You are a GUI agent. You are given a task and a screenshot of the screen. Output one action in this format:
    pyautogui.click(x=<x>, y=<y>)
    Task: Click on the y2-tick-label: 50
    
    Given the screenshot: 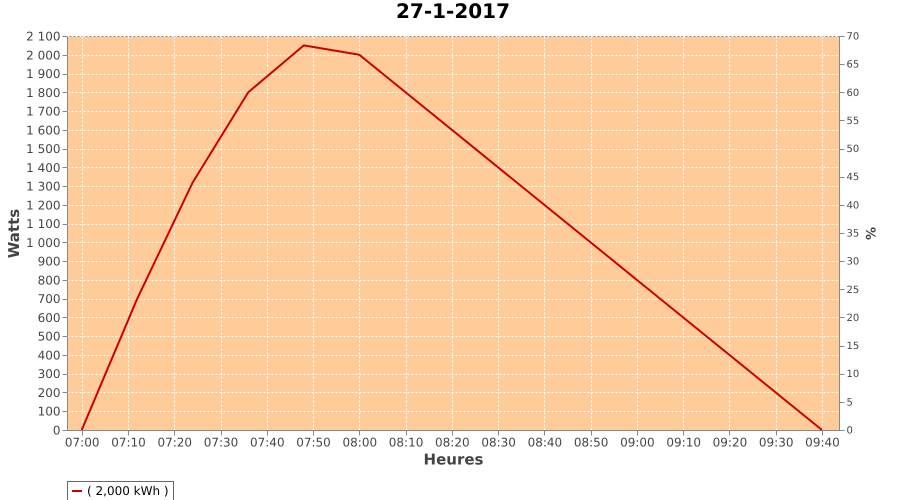 What is the action you would take?
    pyautogui.click(x=853, y=150)
    